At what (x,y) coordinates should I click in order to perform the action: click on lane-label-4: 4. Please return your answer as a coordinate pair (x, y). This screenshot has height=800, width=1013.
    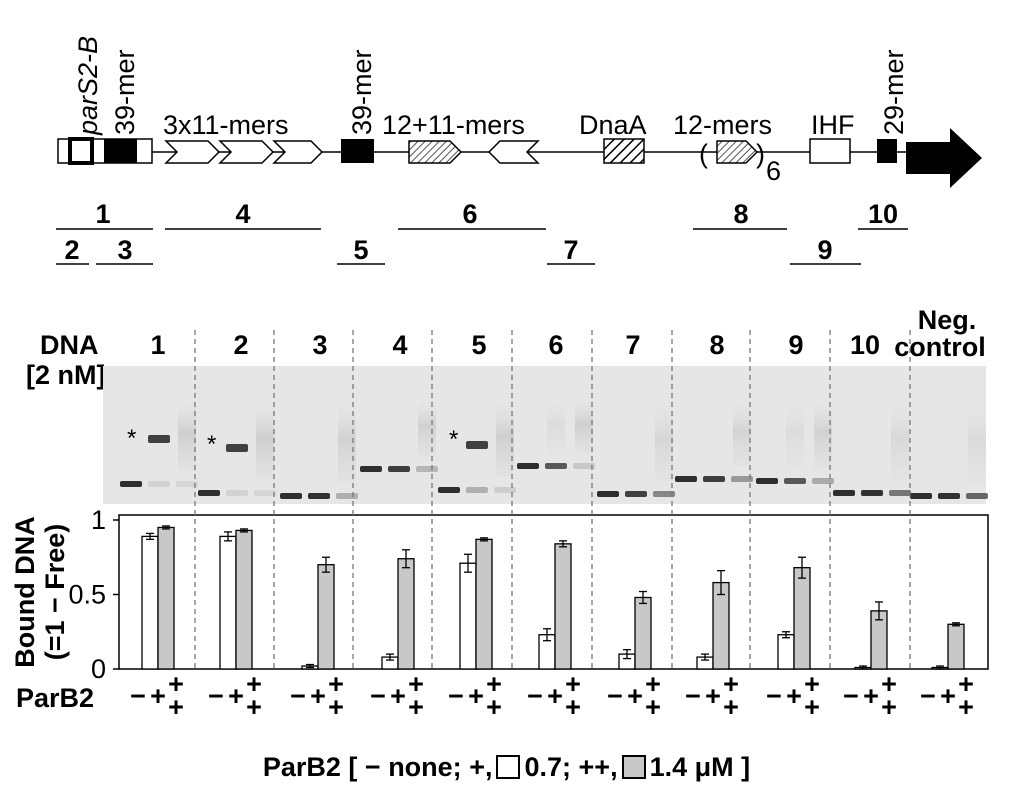
    Looking at the image, I should click on (399, 345).